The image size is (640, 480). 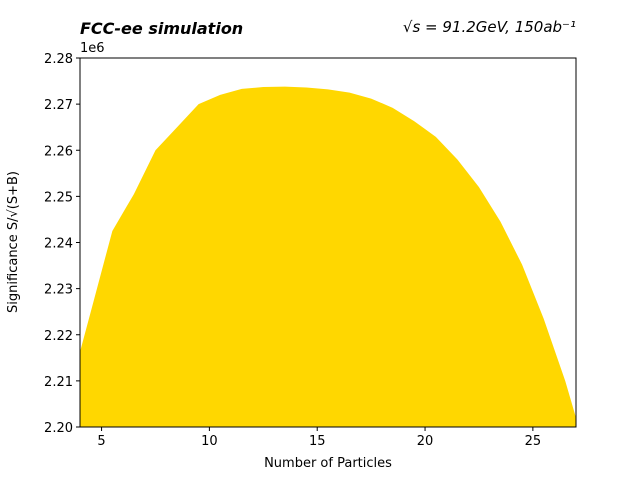 What do you see at coordinates (58, 244) in the screenshot?
I see `y-tick-label: 2.24` at bounding box center [58, 244].